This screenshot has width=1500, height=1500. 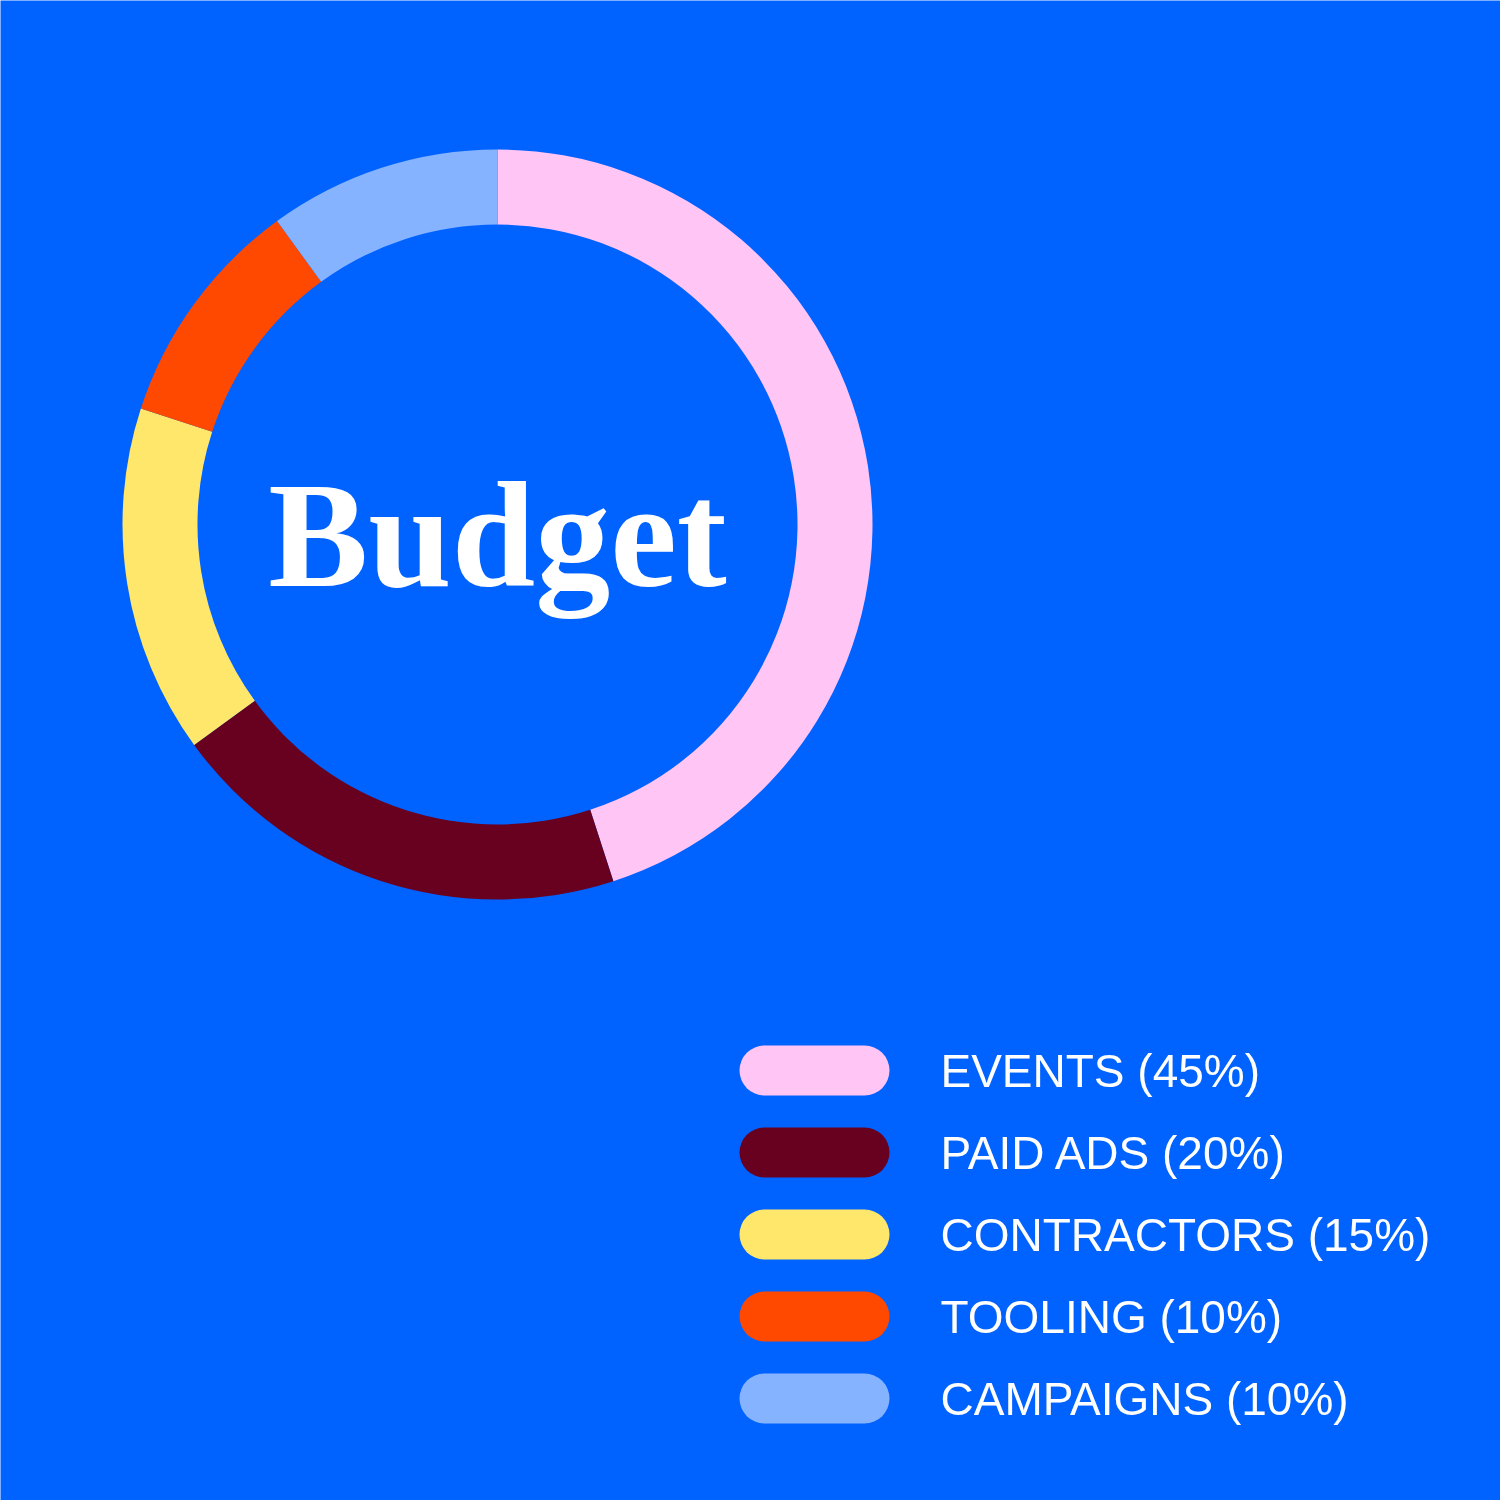 I want to click on text: Budget, so click(x=497, y=535).